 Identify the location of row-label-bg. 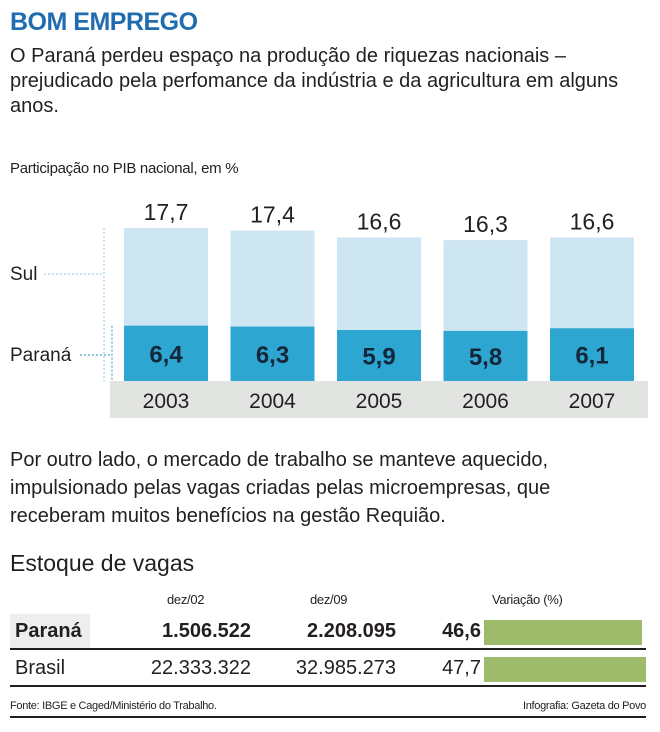
(50, 631).